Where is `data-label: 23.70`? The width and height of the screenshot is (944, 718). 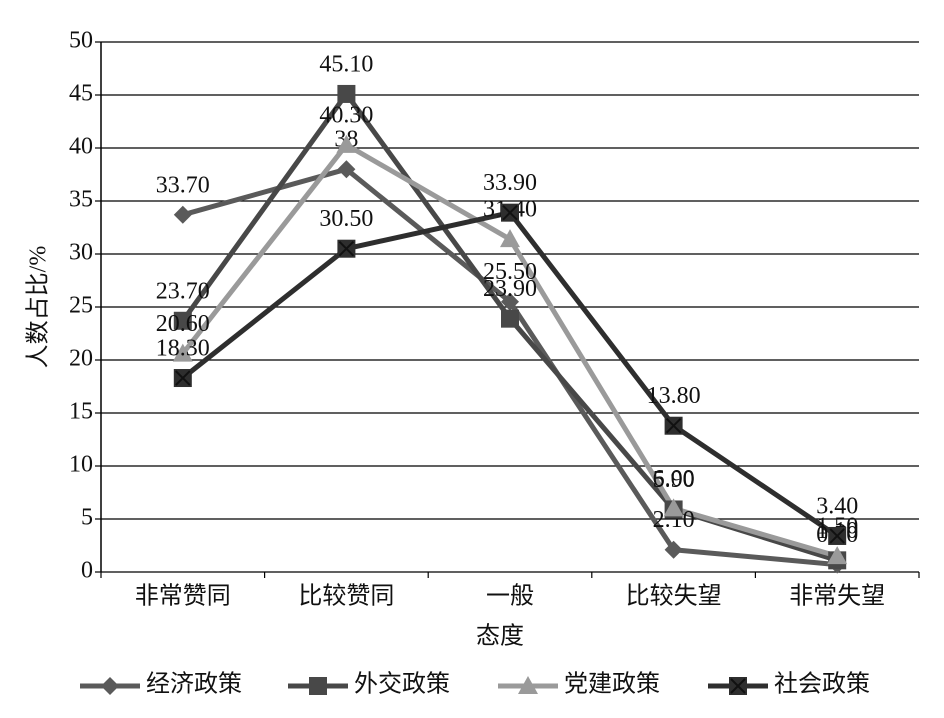 data-label: 23.70 is located at coordinates (183, 291).